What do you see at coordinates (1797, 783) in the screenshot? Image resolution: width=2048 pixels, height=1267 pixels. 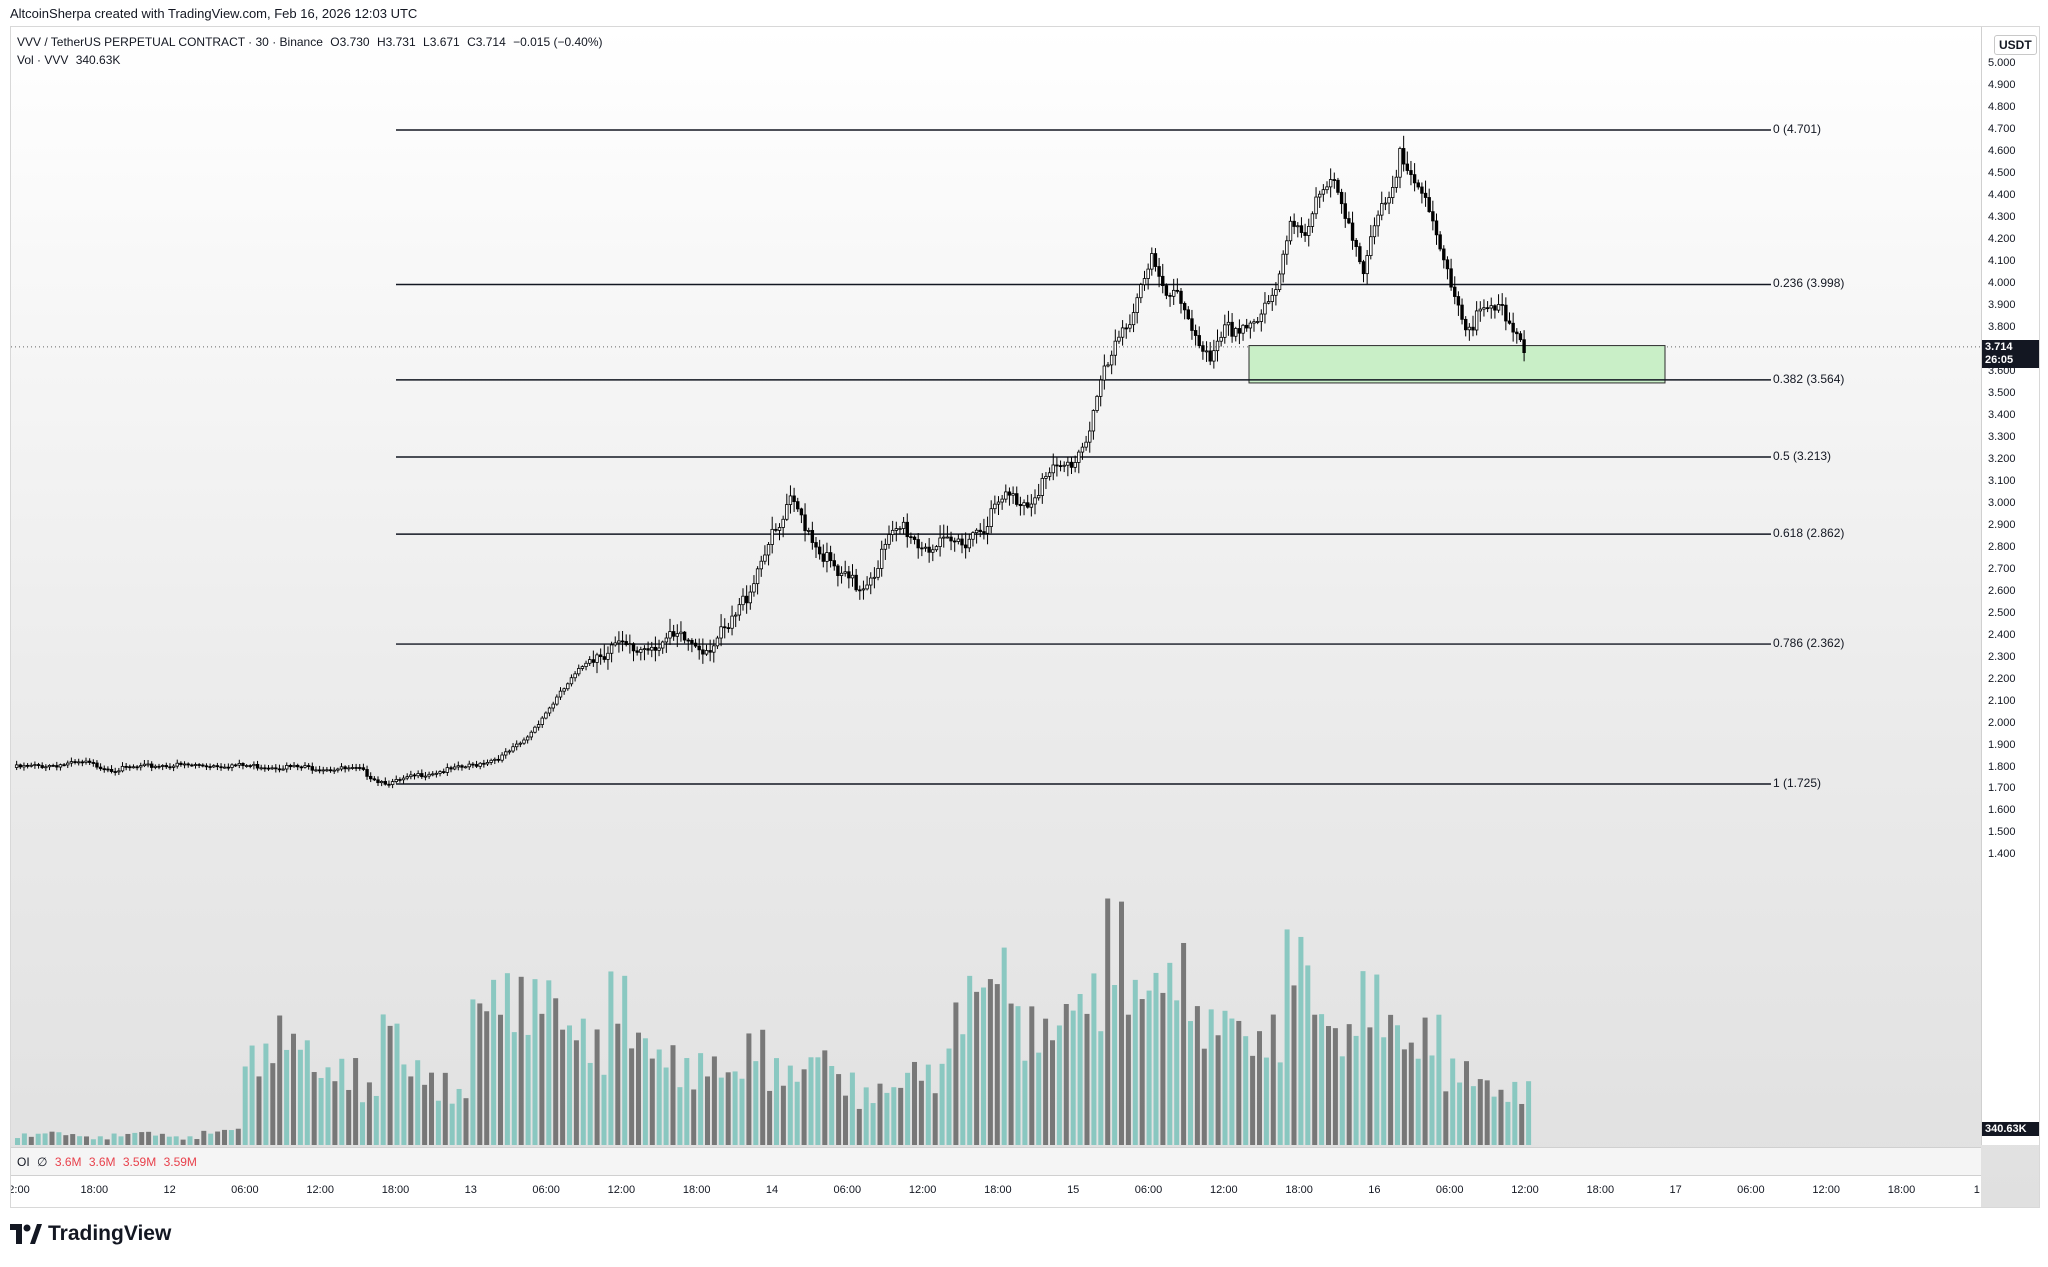 I see `fib-label-1: 1 (1.725)` at bounding box center [1797, 783].